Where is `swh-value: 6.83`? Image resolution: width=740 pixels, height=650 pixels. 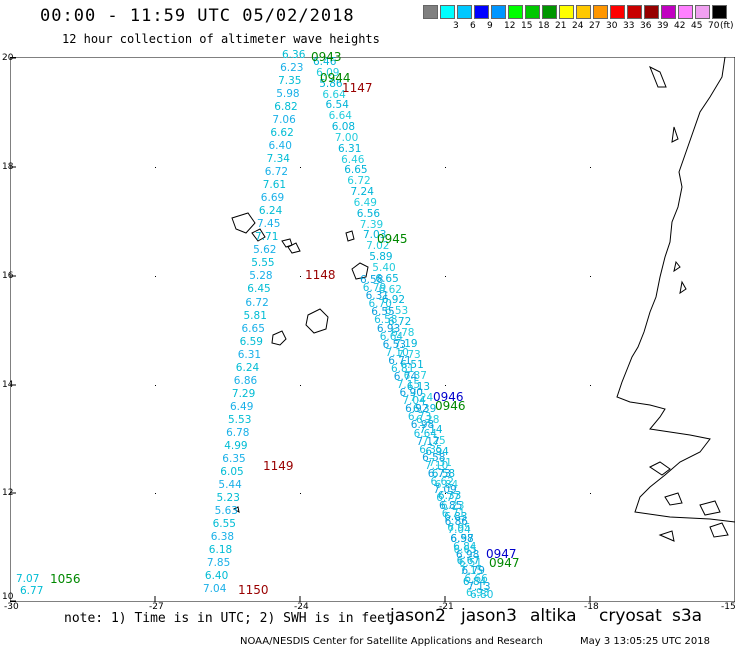 swh-value: 6.83 is located at coordinates (456, 517).